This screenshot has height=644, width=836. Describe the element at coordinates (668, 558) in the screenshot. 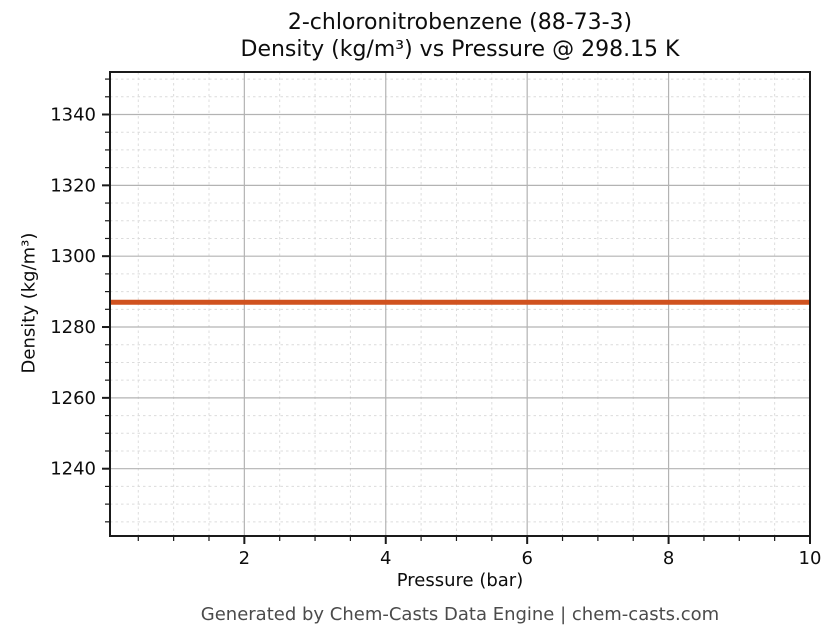

I see `x-tick-label: 8` at that location.